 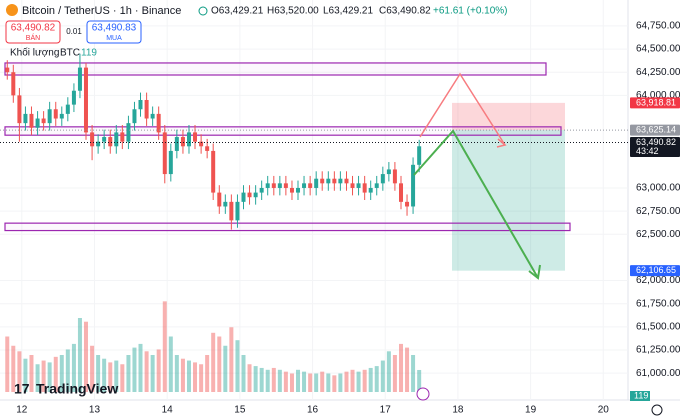 I want to click on ohlc-open: O63,429.21, so click(x=237, y=11).